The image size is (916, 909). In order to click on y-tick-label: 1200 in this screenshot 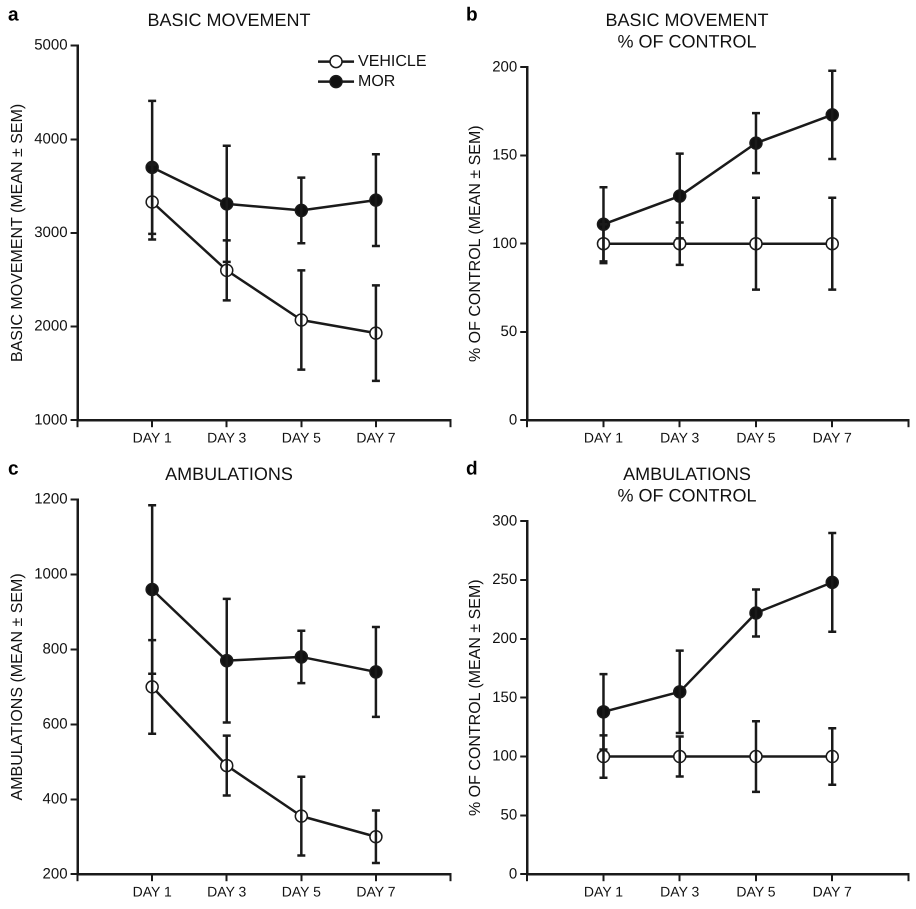, I will do `click(51, 499)`.